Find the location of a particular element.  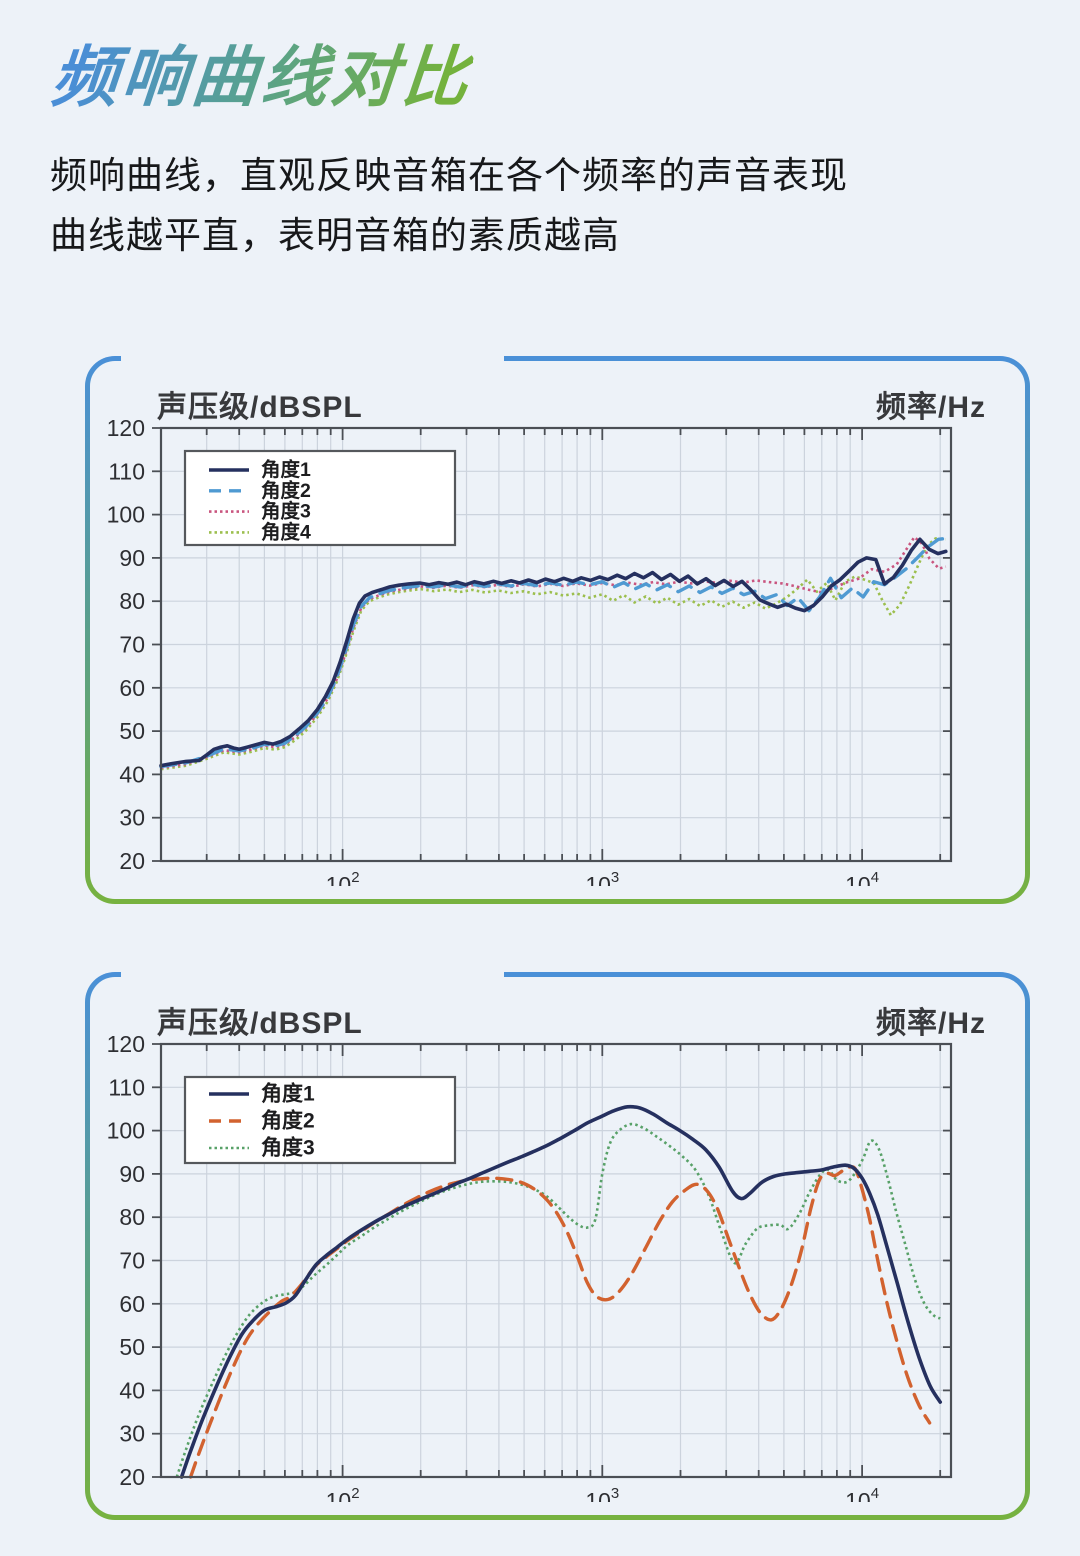

description-line-1: 频响曲线，直观反映音箱在各个频率的声音表现 is located at coordinates (449, 175).